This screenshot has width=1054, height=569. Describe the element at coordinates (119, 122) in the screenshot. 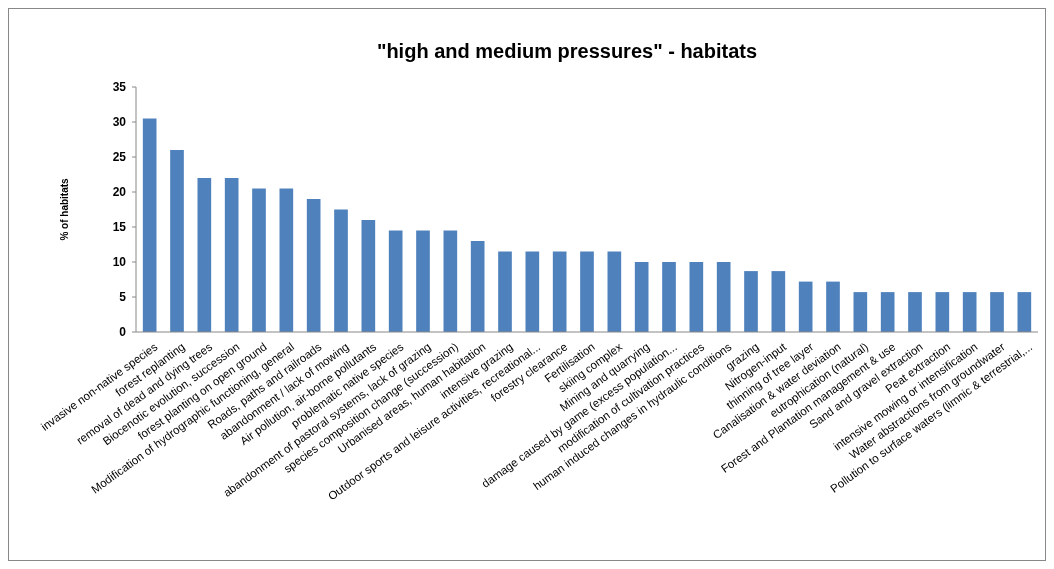

I see `y-tick-label: 30` at that location.